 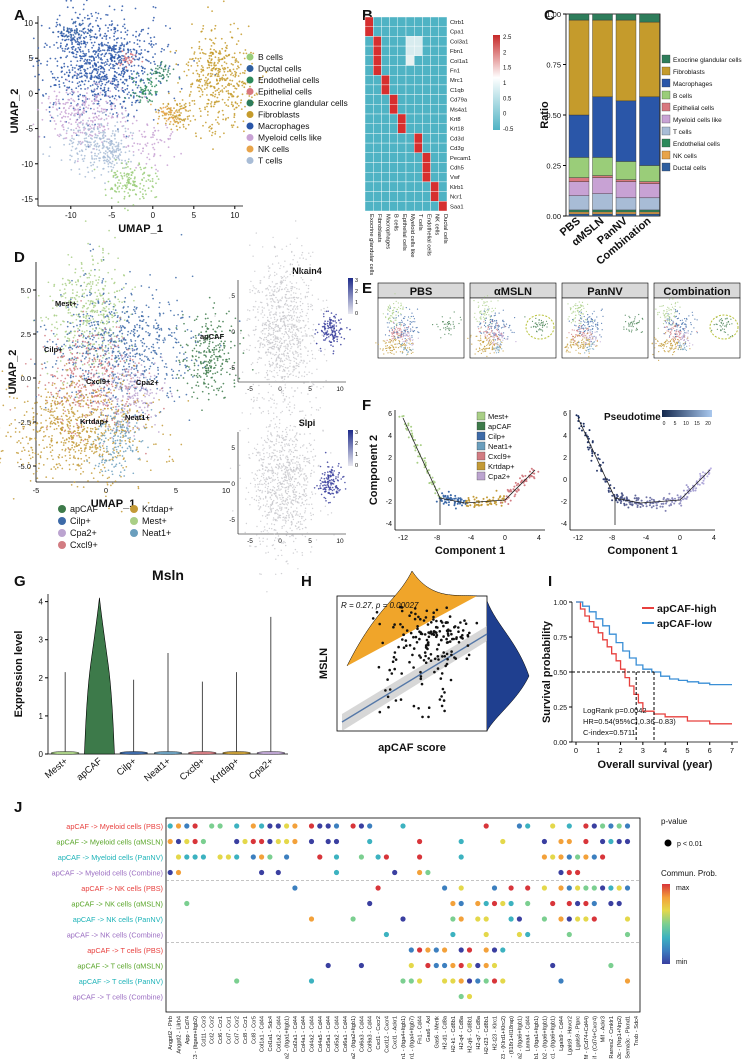 I want to click on legend-item: Epithelial cells, so click(x=285, y=92).